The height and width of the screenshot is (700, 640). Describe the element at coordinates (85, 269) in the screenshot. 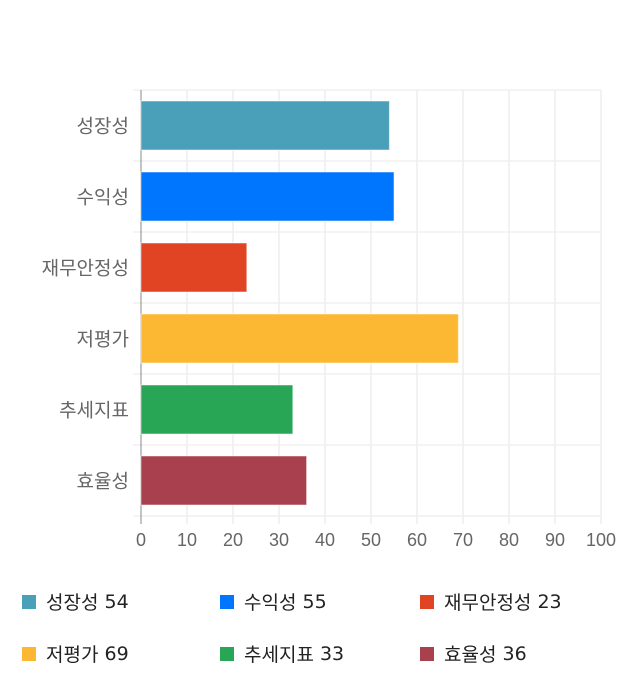

I see `y-category-label: 재무안정성` at that location.